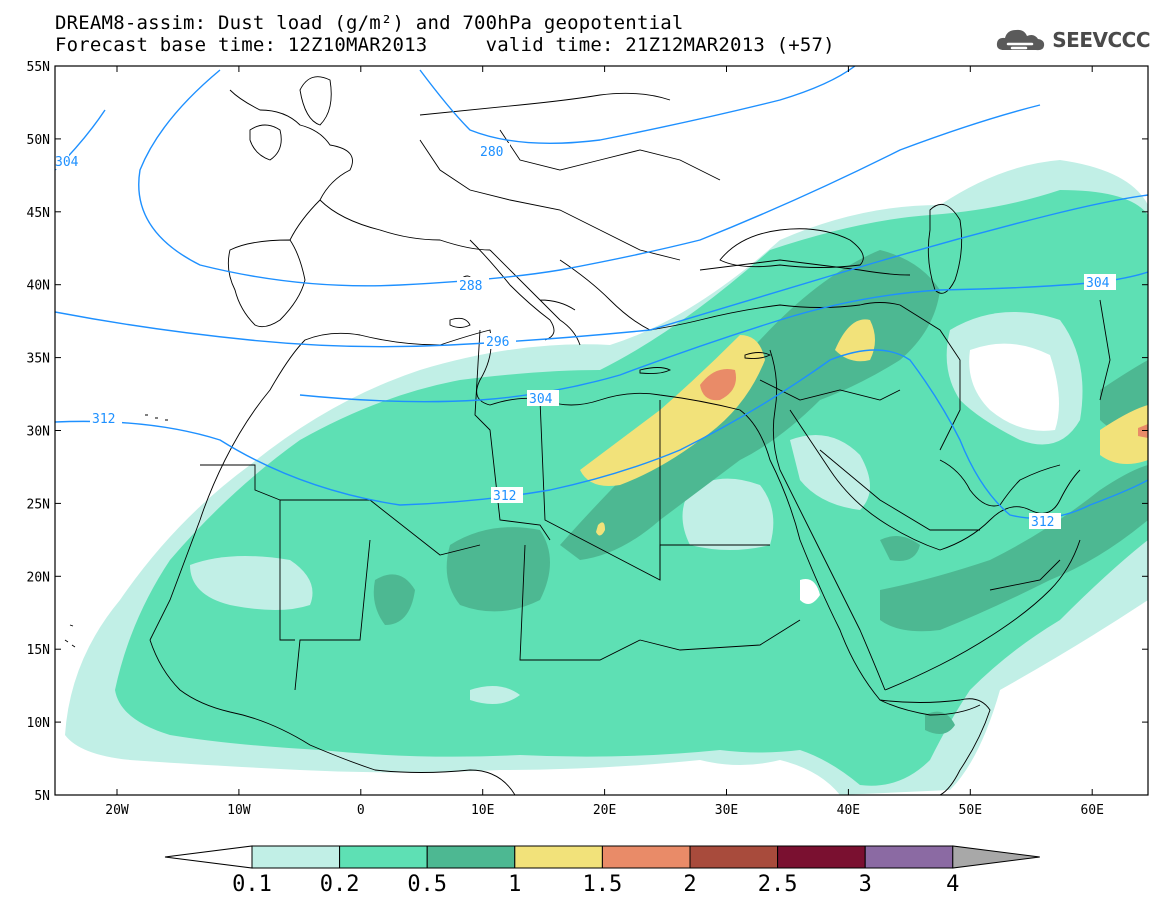 Image resolution: width=1165 pixels, height=907 pixels. I want to click on colorbar-label: 0.5, so click(427, 884).